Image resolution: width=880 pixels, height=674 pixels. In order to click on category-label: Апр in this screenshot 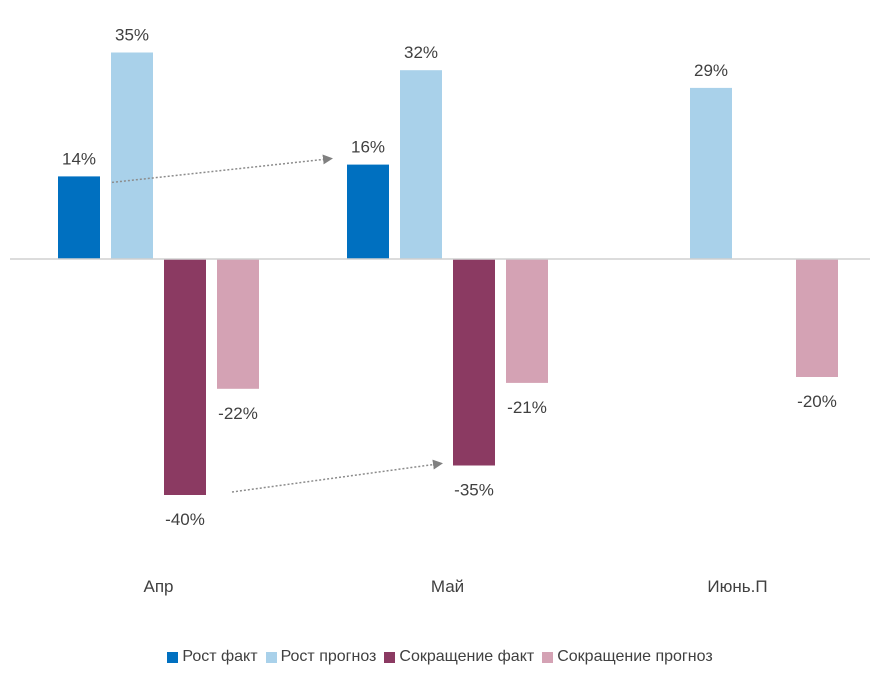, I will do `click(159, 586)`.